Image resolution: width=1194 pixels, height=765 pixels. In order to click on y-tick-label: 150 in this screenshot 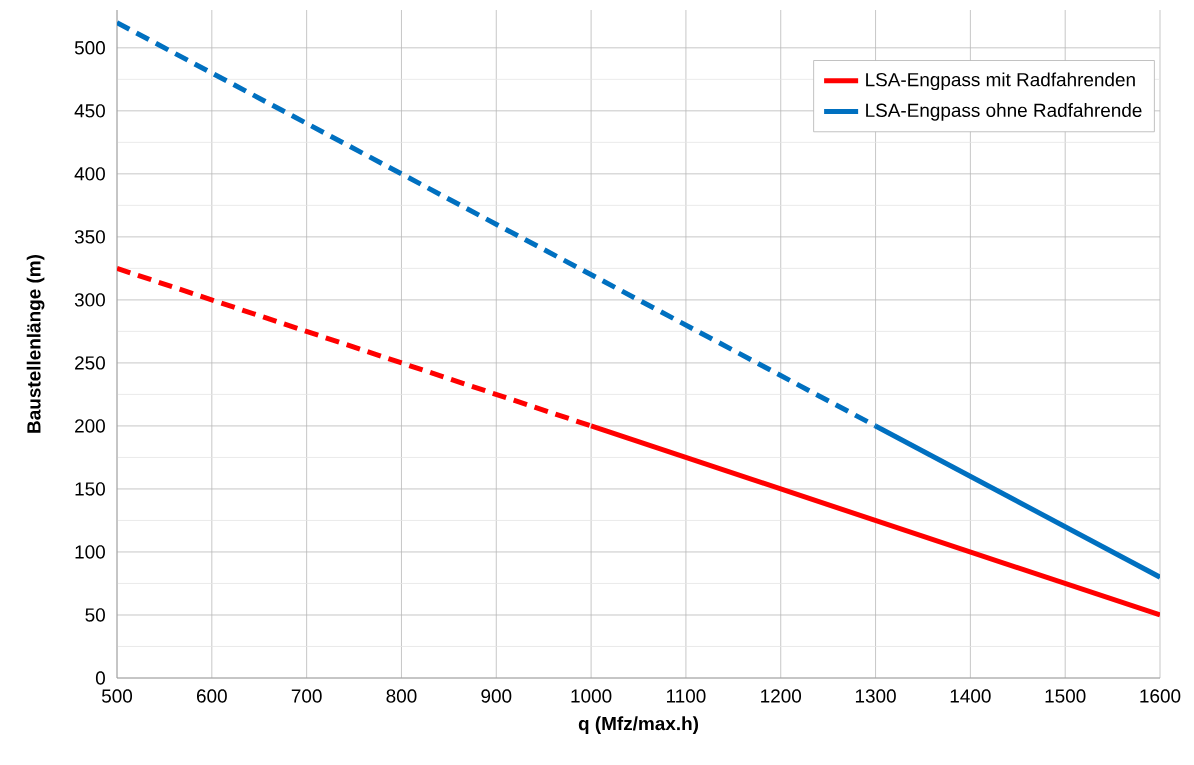, I will do `click(90, 489)`.